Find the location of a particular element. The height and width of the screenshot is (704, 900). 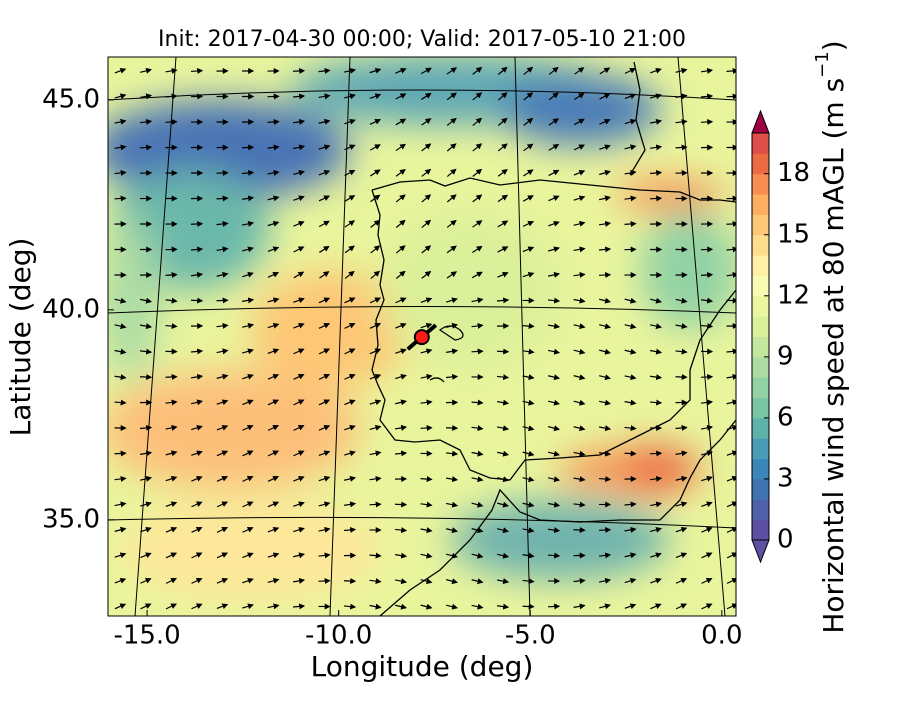

colorbar-label: Horizontal wind speed at 80 mAGL (m s−1) is located at coordinates (831, 336).